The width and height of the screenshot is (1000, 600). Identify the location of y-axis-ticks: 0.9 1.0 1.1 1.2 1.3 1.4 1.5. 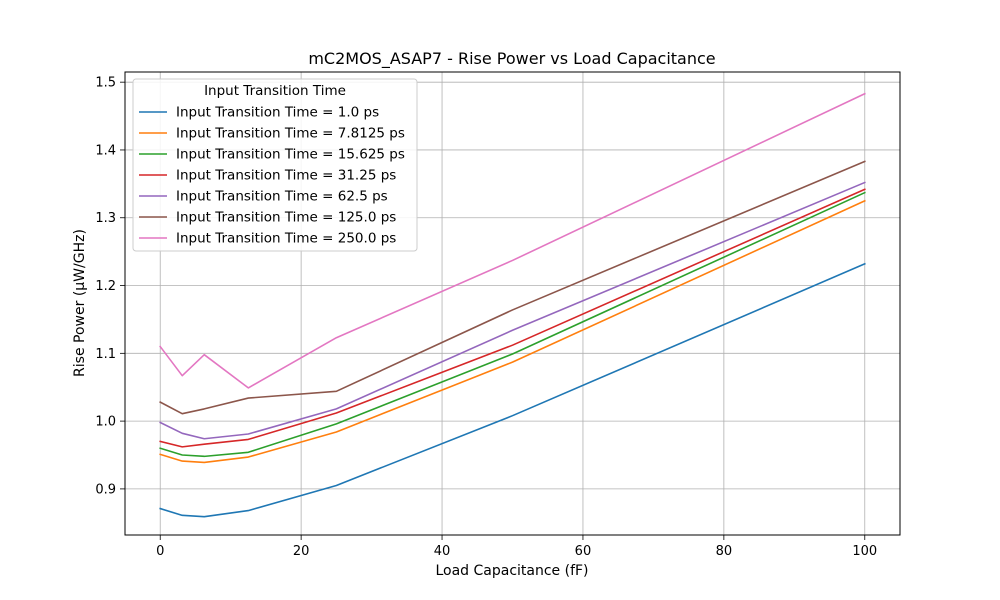
(110, 286).